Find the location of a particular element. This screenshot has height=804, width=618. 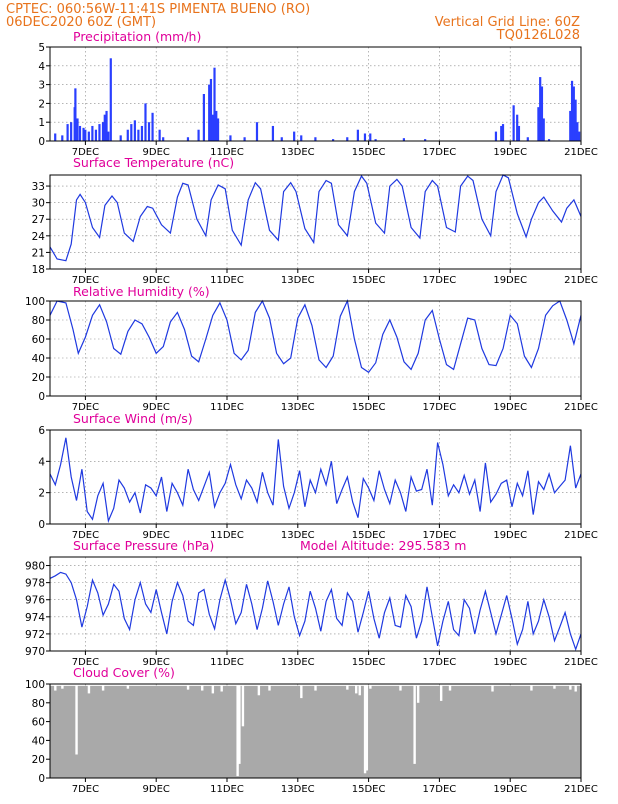

y-tick-label: 972 is located at coordinates (35, 635).